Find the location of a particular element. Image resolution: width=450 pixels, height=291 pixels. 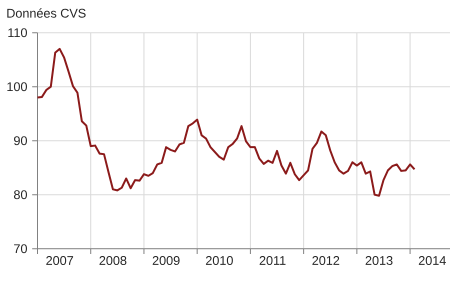

y-tick-label: 110 is located at coordinates (17, 33).